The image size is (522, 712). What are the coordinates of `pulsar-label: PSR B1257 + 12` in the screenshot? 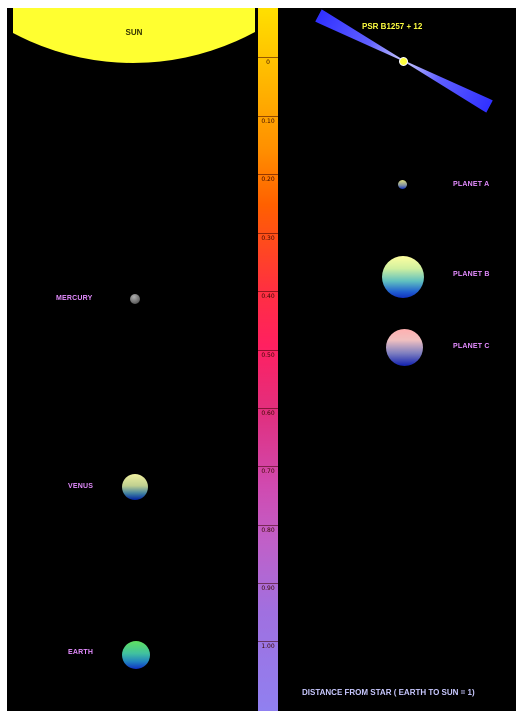 It's located at (392, 26).